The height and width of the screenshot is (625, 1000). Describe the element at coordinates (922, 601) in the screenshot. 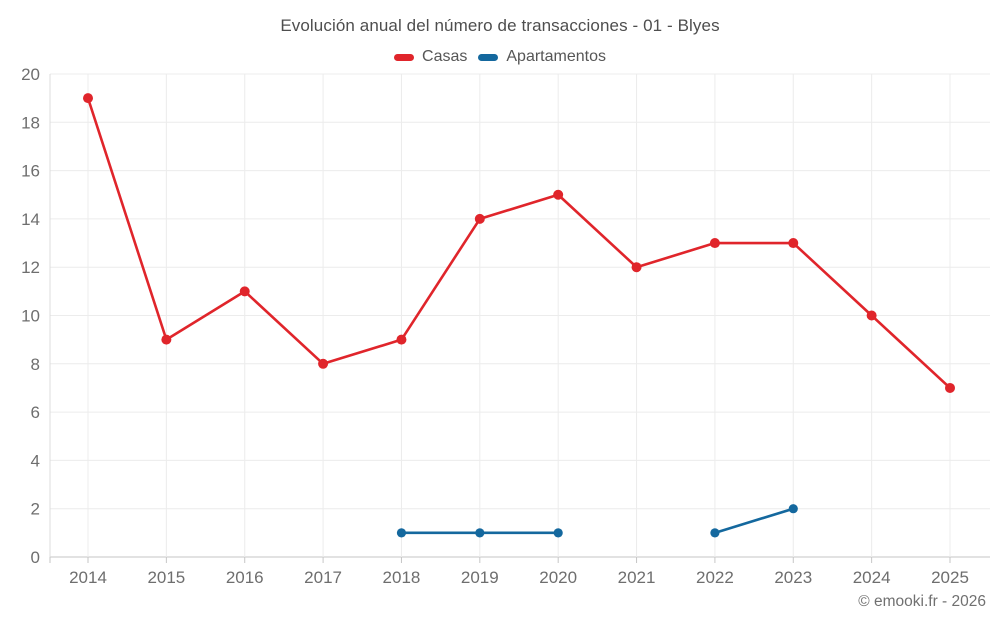

I see `copyright-watermark: © emooki.fr - 2026` at that location.